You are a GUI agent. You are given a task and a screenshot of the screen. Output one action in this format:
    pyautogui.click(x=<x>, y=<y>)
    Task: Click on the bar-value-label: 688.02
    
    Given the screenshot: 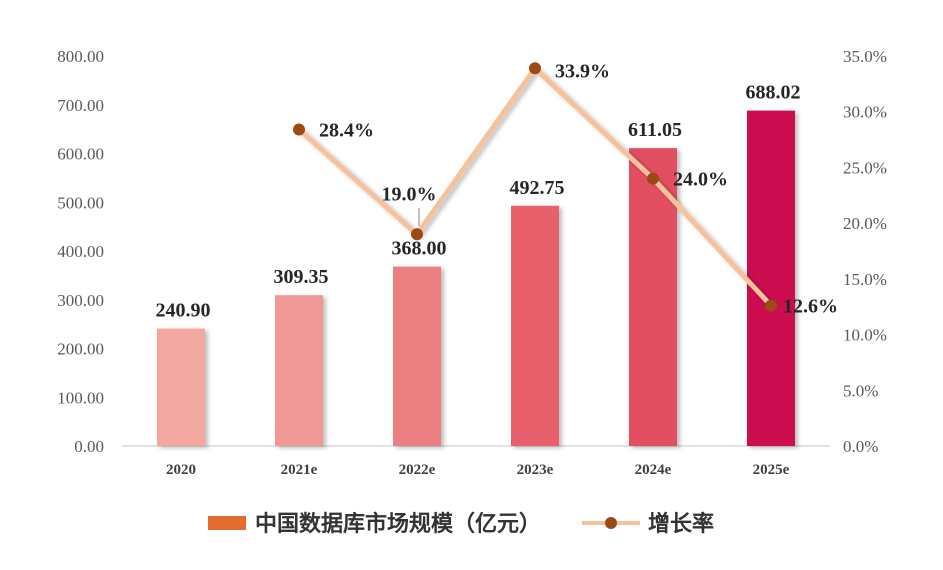 What is the action you would take?
    pyautogui.click(x=773, y=93)
    